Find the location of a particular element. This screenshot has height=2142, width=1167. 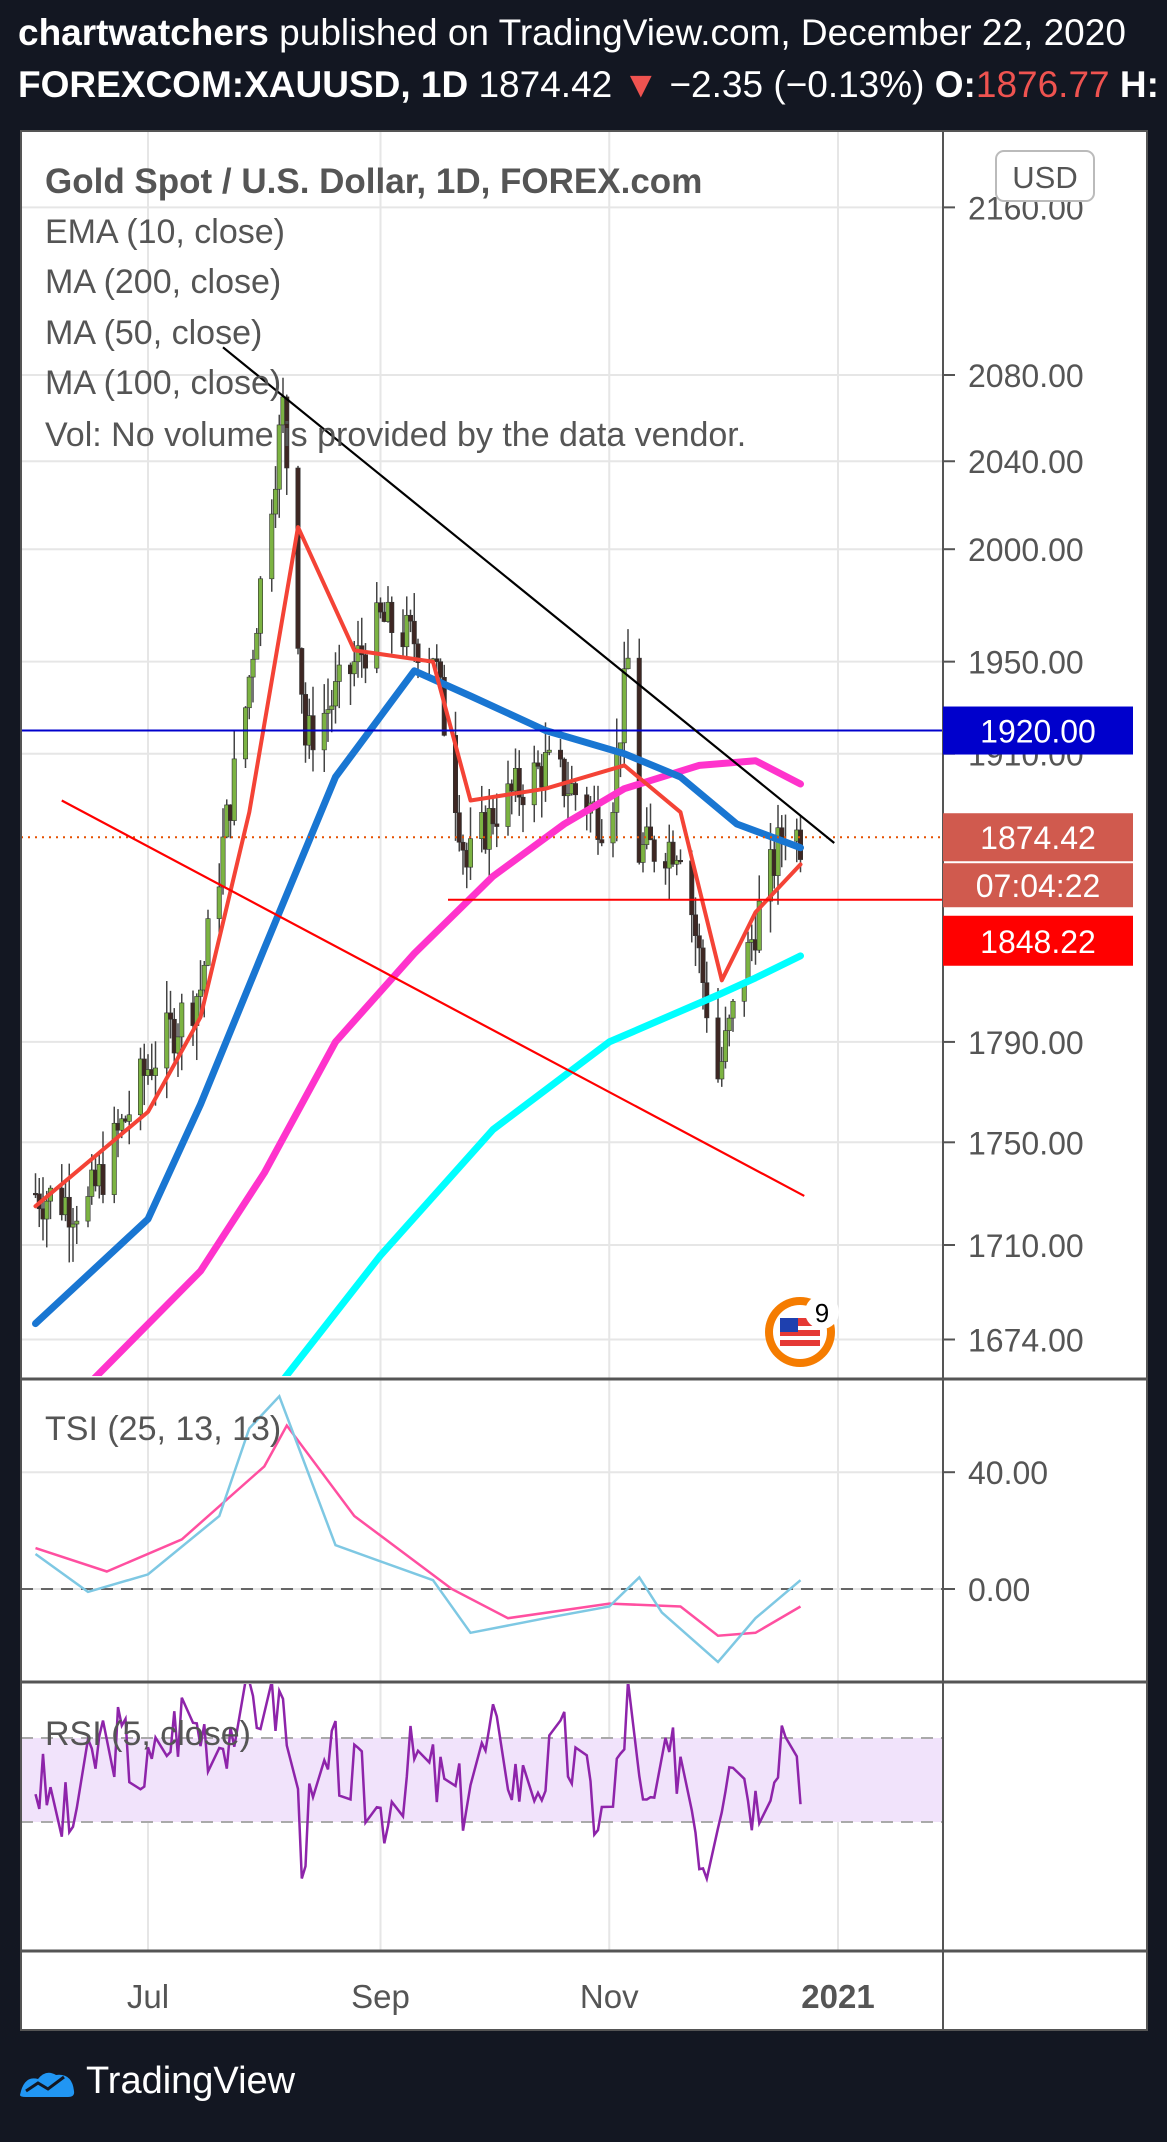

tsi-pane is located at coordinates (482, 1528).